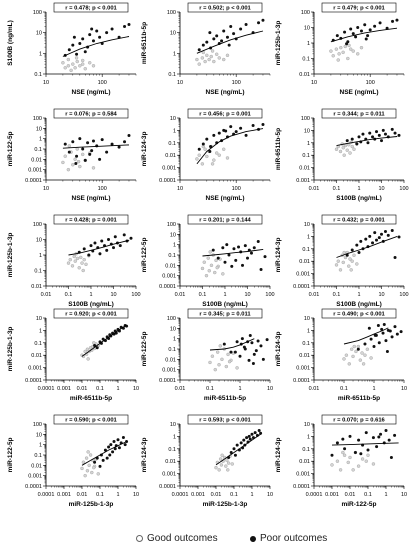 This screenshot has height=550, width=419. What do you see at coordinates (225, 113) in the screenshot?
I see `correlation-box` at bounding box center [225, 113].